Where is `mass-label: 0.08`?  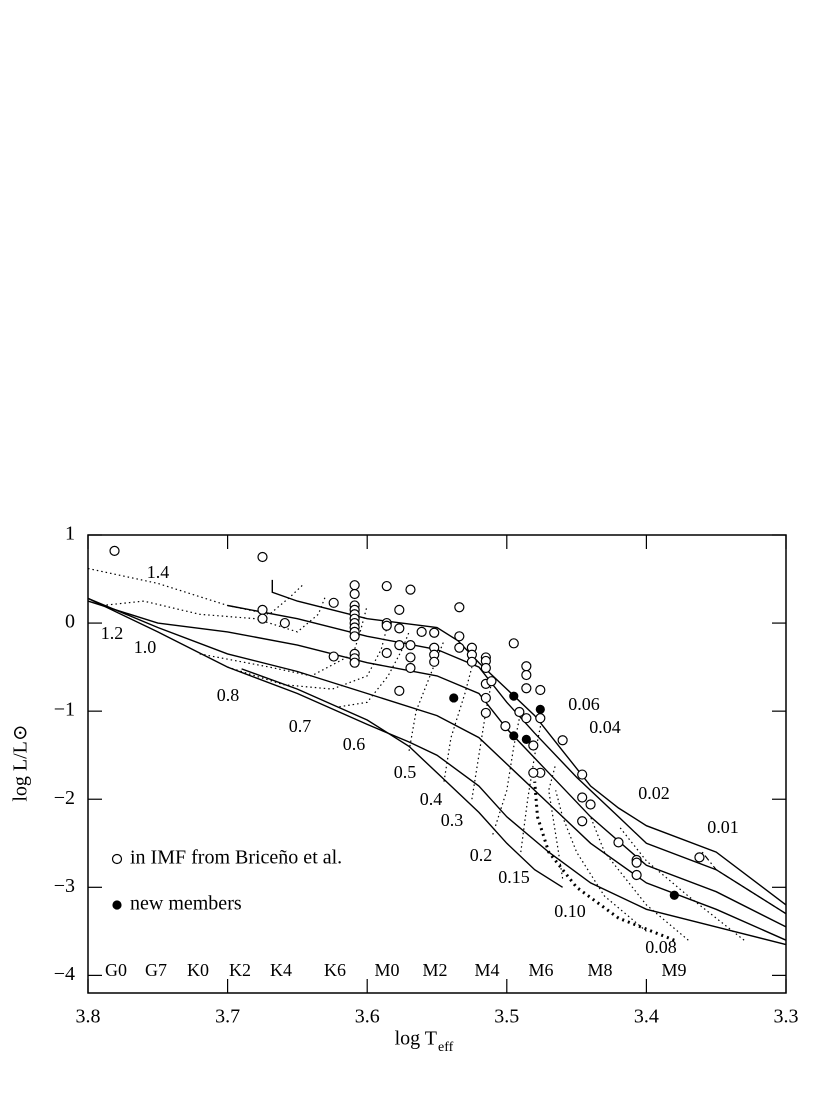 mass-label: 0.08 is located at coordinates (661, 947).